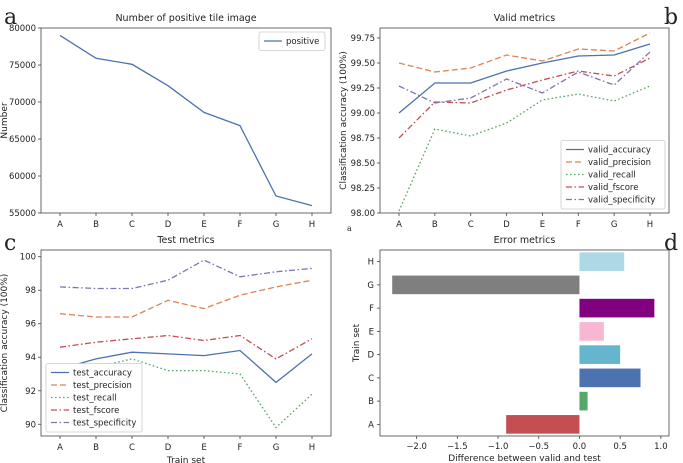 This screenshot has width=683, height=463. What do you see at coordinates (30, 325) in the screenshot?
I see `y-tick-label: 96` at bounding box center [30, 325].